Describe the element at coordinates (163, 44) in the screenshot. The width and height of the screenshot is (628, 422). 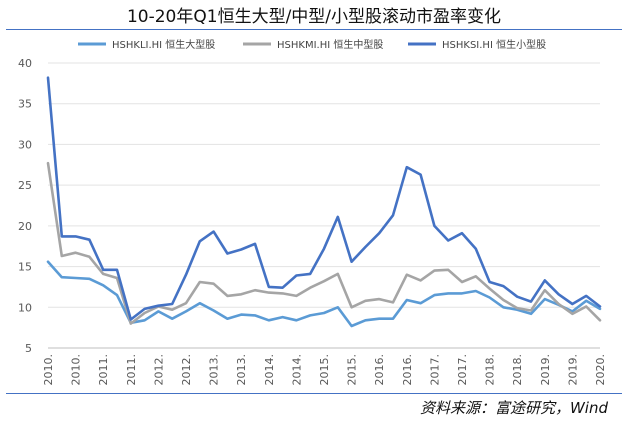
I see `legend-label: HSHKLI.HI 恒生大型股` at that location.